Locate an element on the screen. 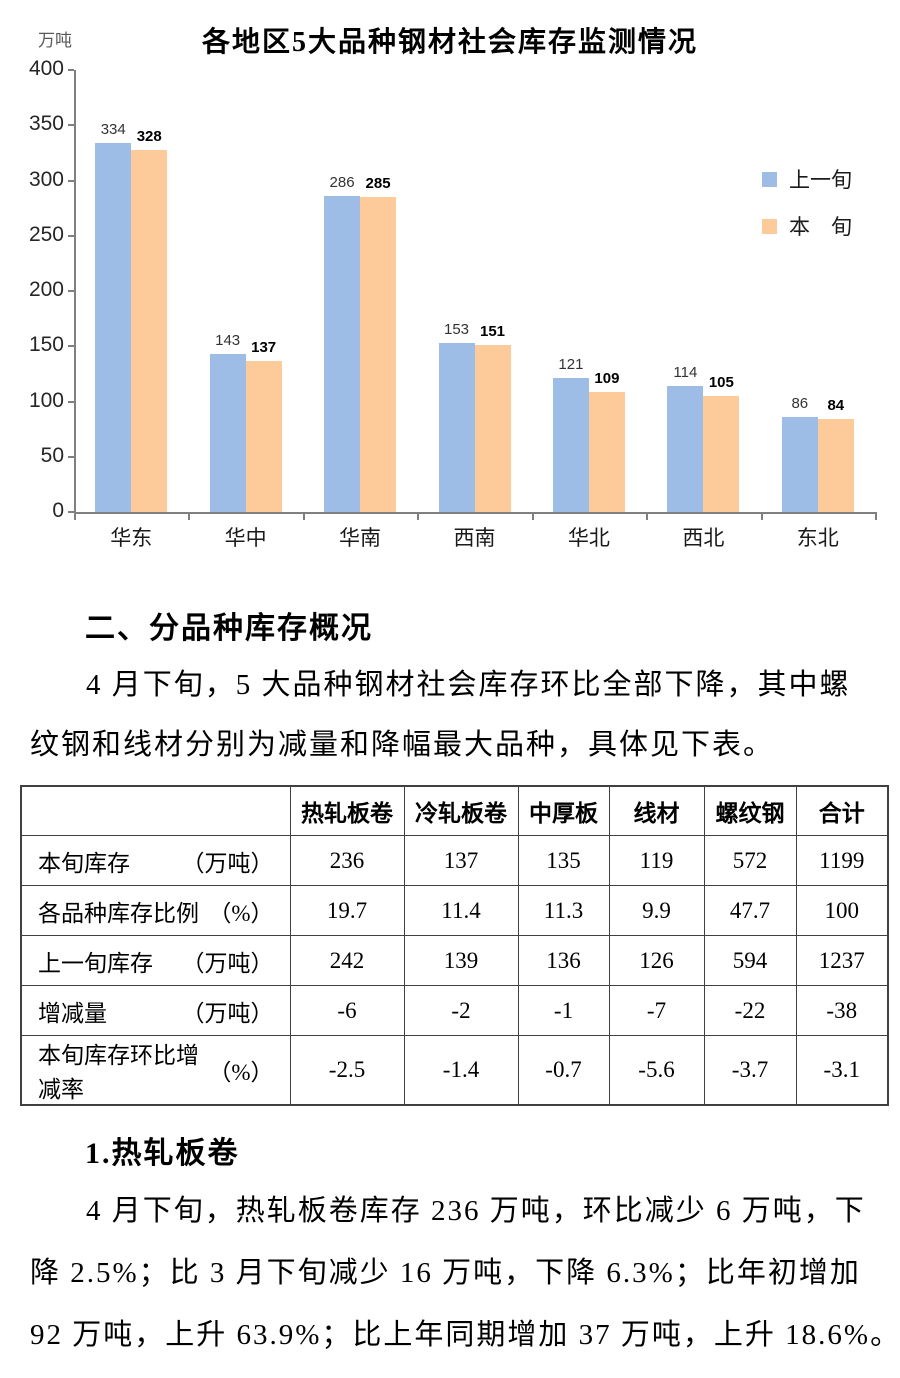 The height and width of the screenshot is (1378, 900). table-row: 增减量 （万吨） -6 -2 -1 -7 -22 -38 is located at coordinates (454, 1010).